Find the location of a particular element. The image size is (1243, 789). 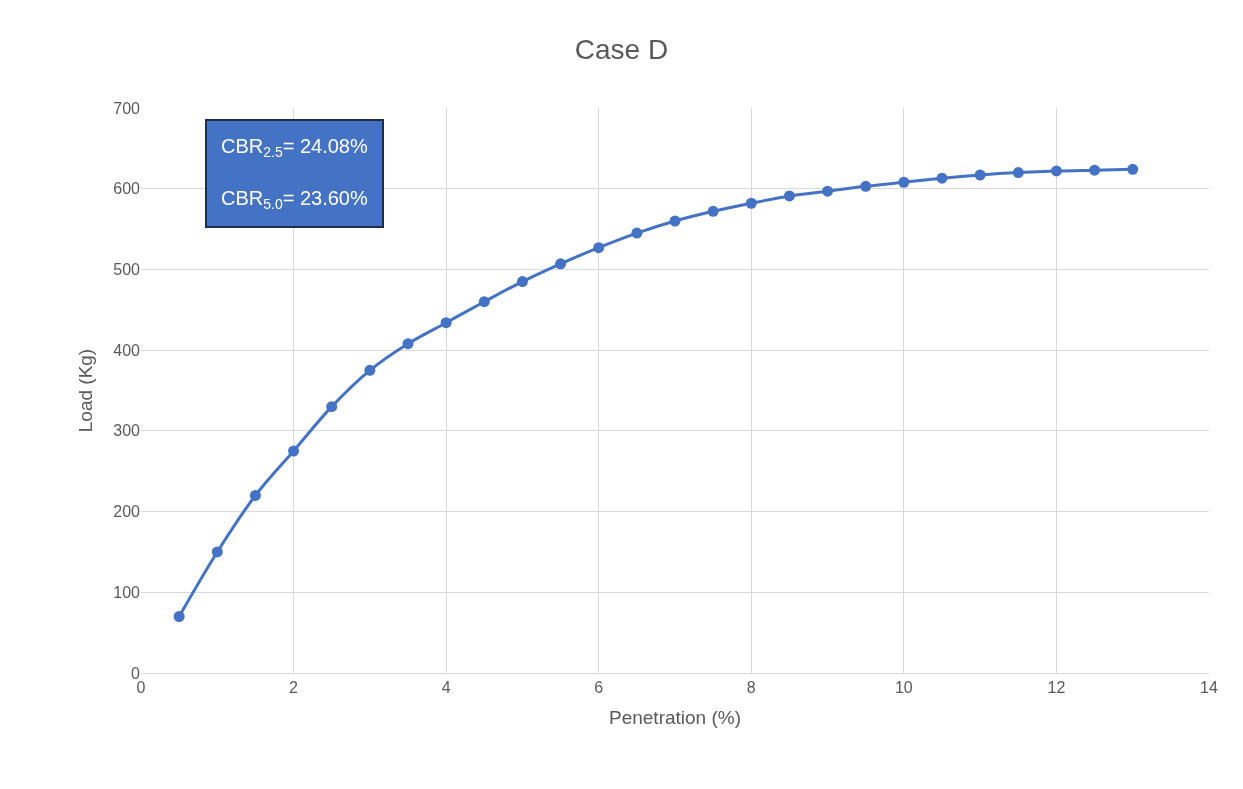

y-tick-label: 100 is located at coordinates (127, 592).